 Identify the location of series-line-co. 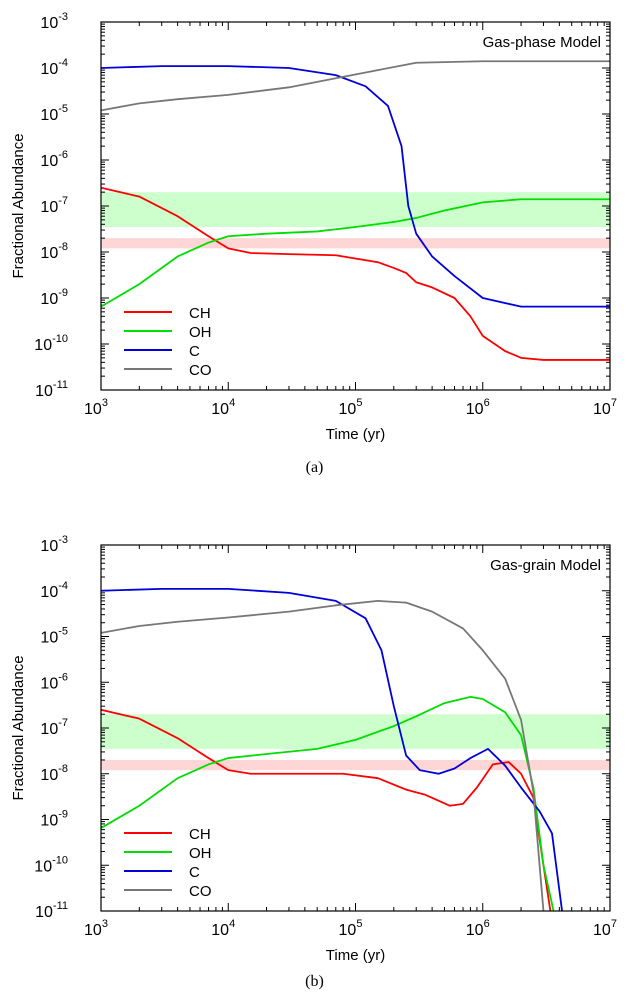
(355, 86).